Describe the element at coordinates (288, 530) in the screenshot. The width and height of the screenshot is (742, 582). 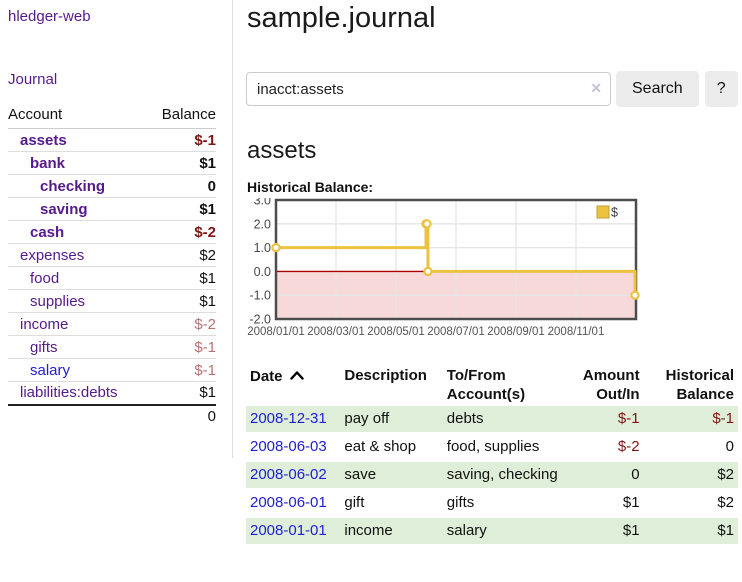
I see `transaction-date-link: 2008-01-01` at that location.